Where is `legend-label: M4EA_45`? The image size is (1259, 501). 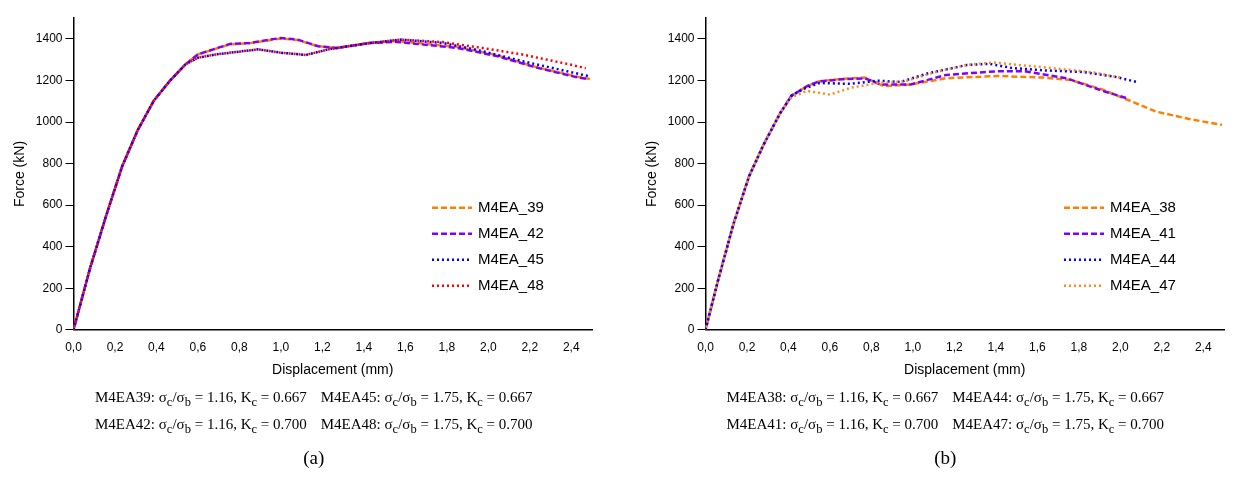
legend-label: M4EA_45 is located at coordinates (511, 258).